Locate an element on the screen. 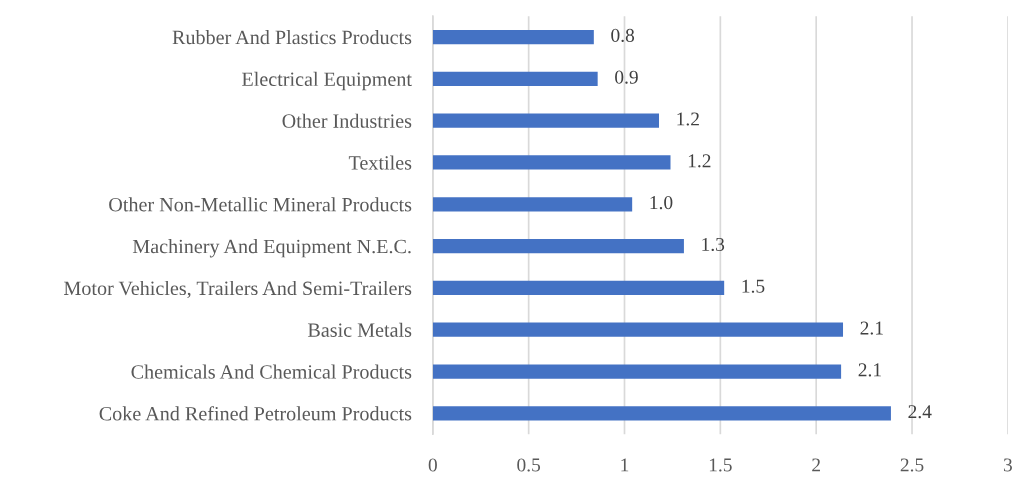 This screenshot has width=1016, height=489. x-tick-label: 0 is located at coordinates (432, 465).